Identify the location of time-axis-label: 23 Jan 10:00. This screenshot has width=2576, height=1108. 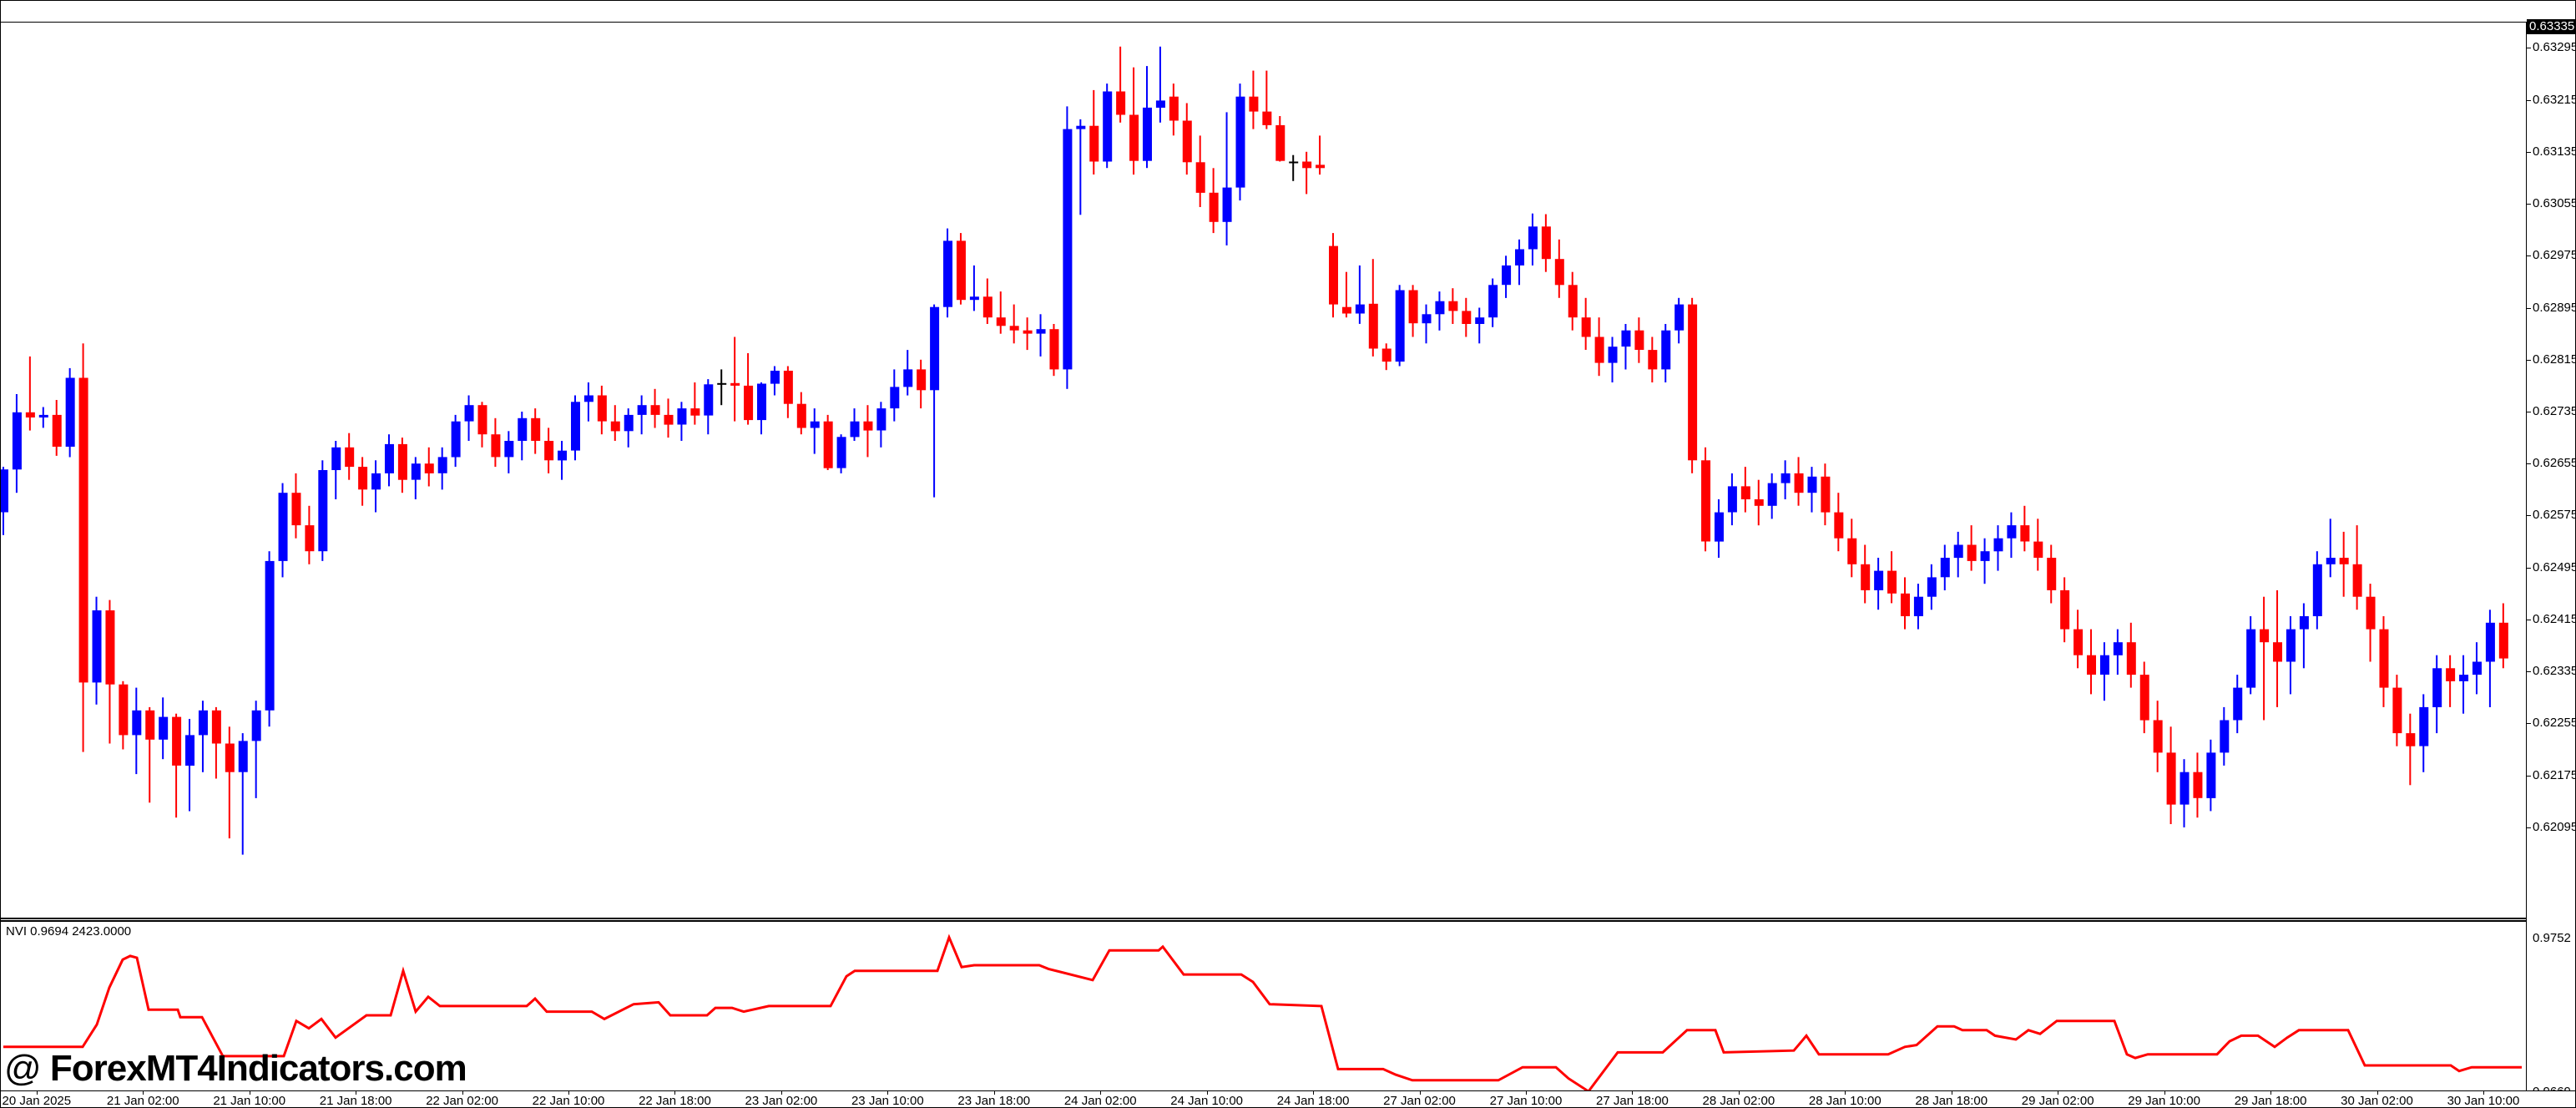
(888, 1101).